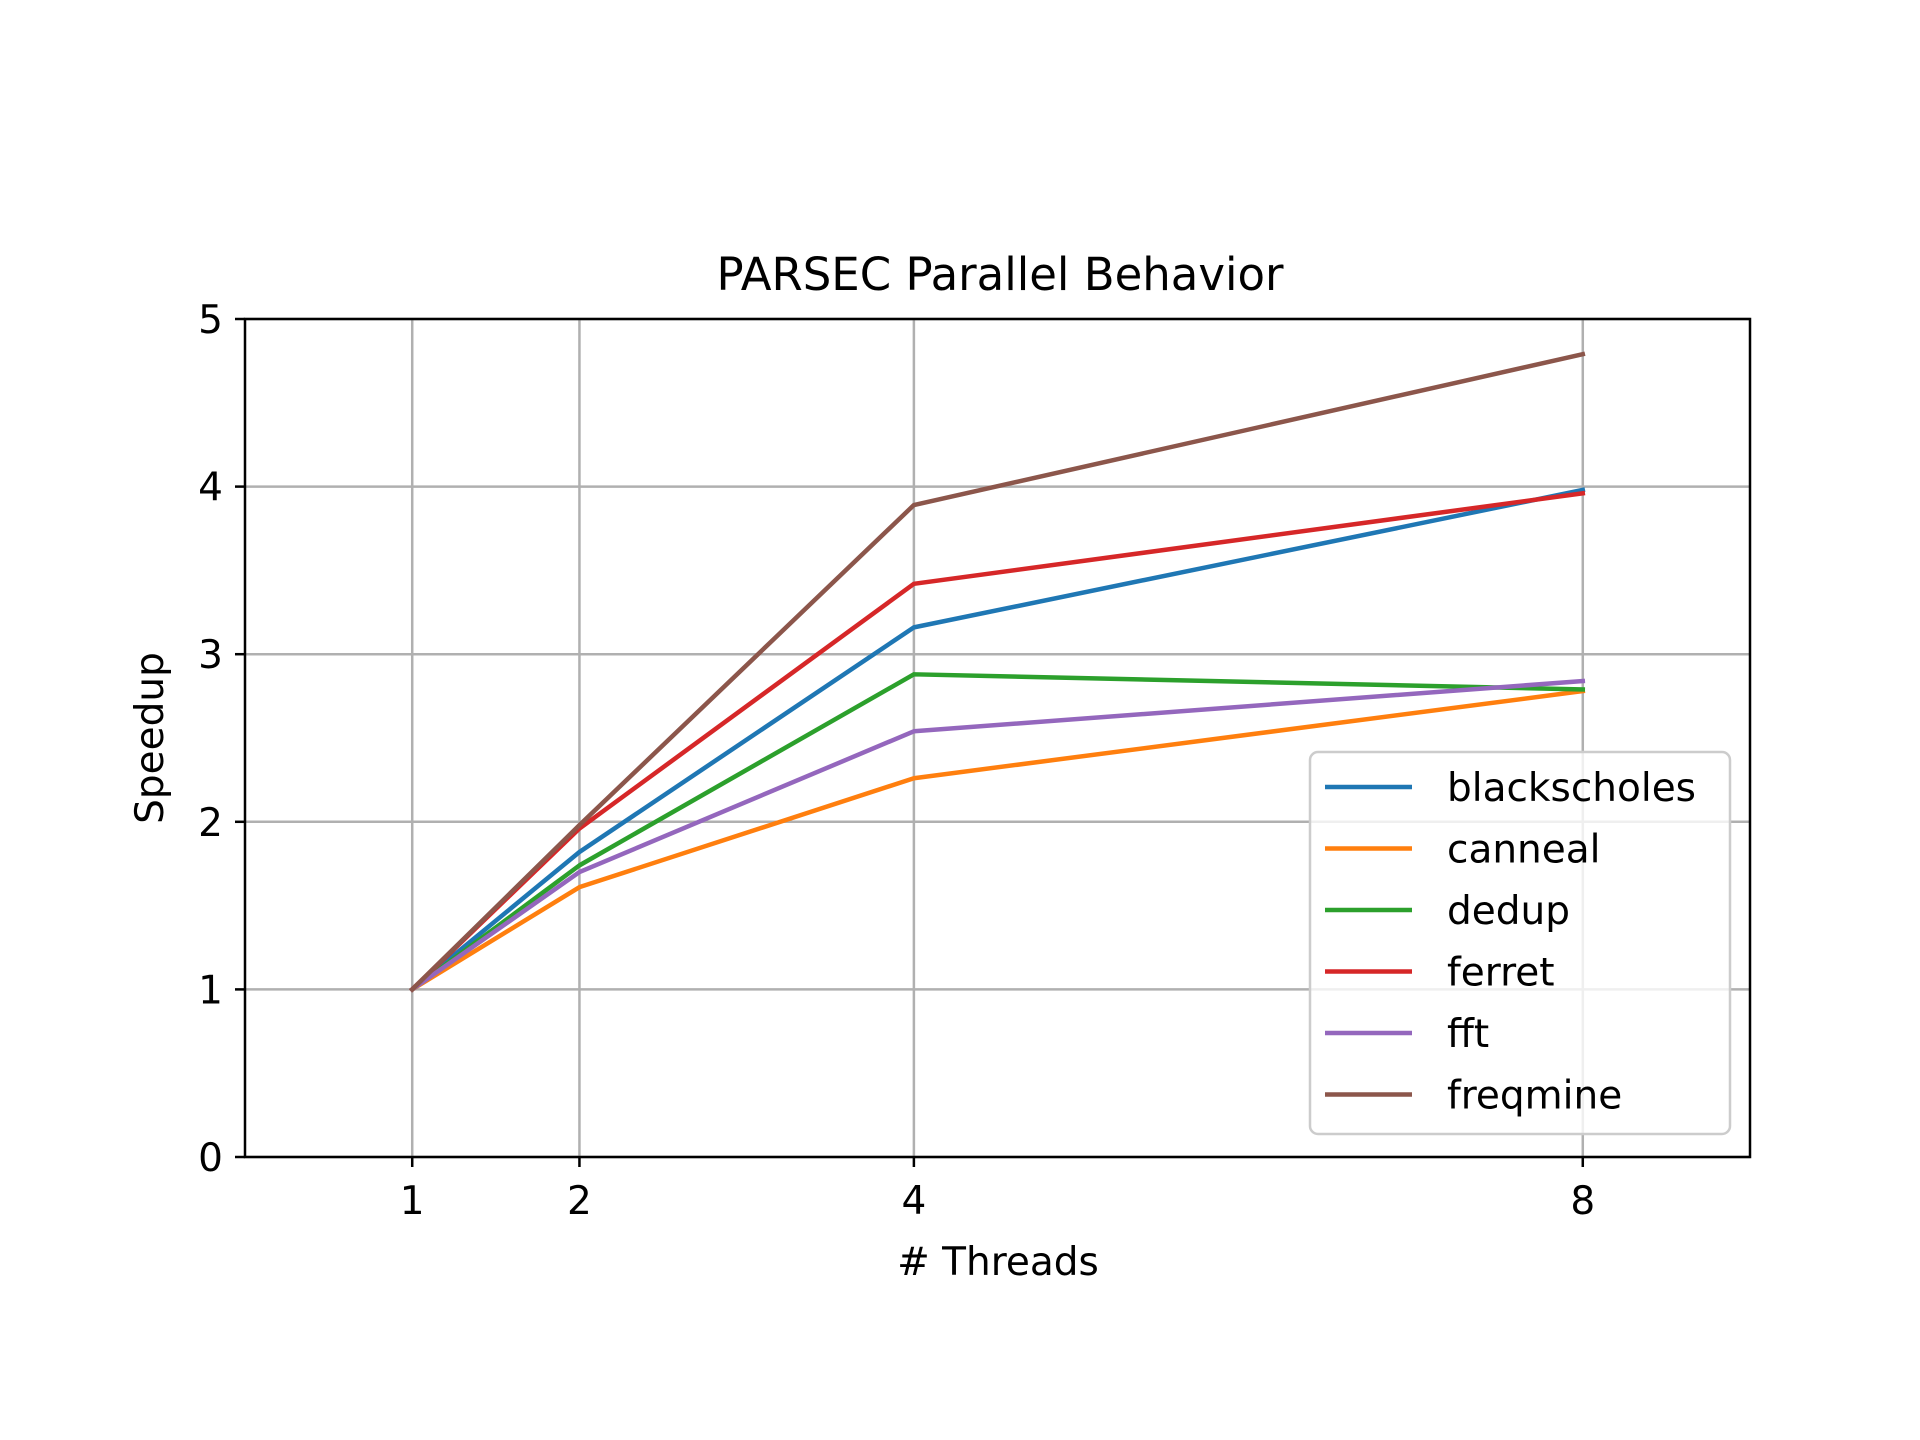 This screenshot has width=1920, height=1440. I want to click on x-tick-label: 4, so click(913, 1201).